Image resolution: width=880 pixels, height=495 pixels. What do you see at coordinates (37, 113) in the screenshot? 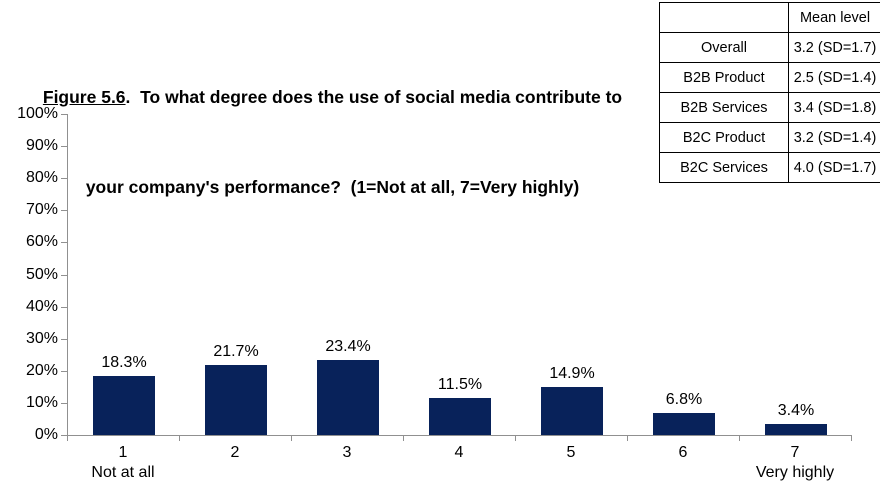
I see `y-tick-label: 100%` at bounding box center [37, 113].